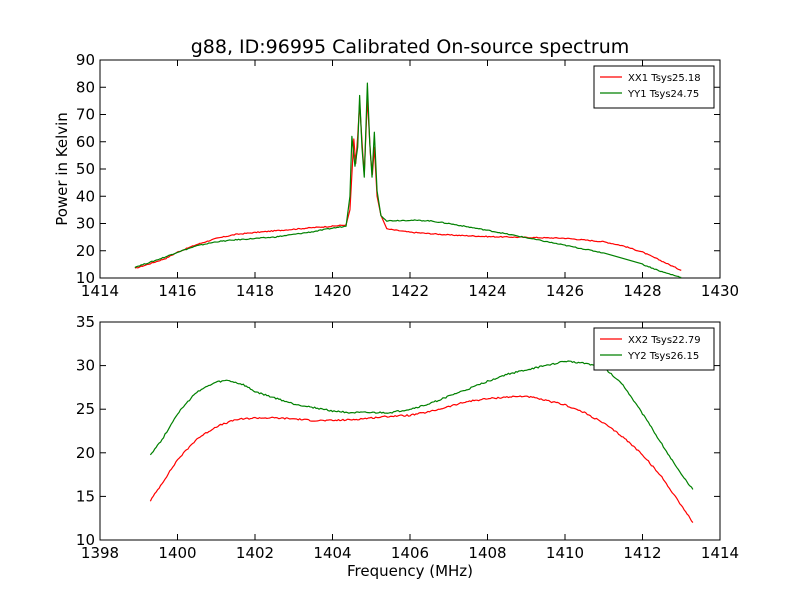  What do you see at coordinates (85, 496) in the screenshot?
I see `y-tick-label: 15` at bounding box center [85, 496].